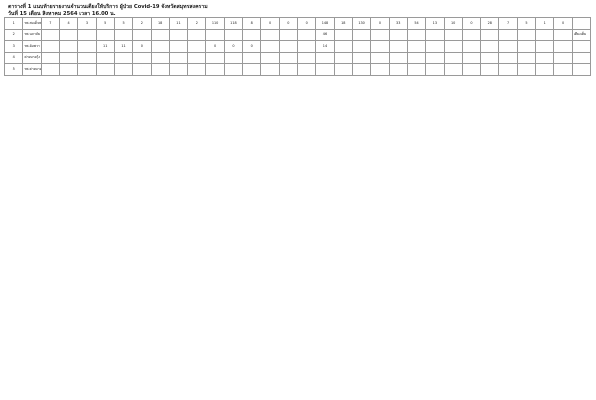 Image resolution: width=596 pixels, height=400 pixels. What do you see at coordinates (87, 23) in the screenshot?
I see `table-cell: 3` at bounding box center [87, 23].